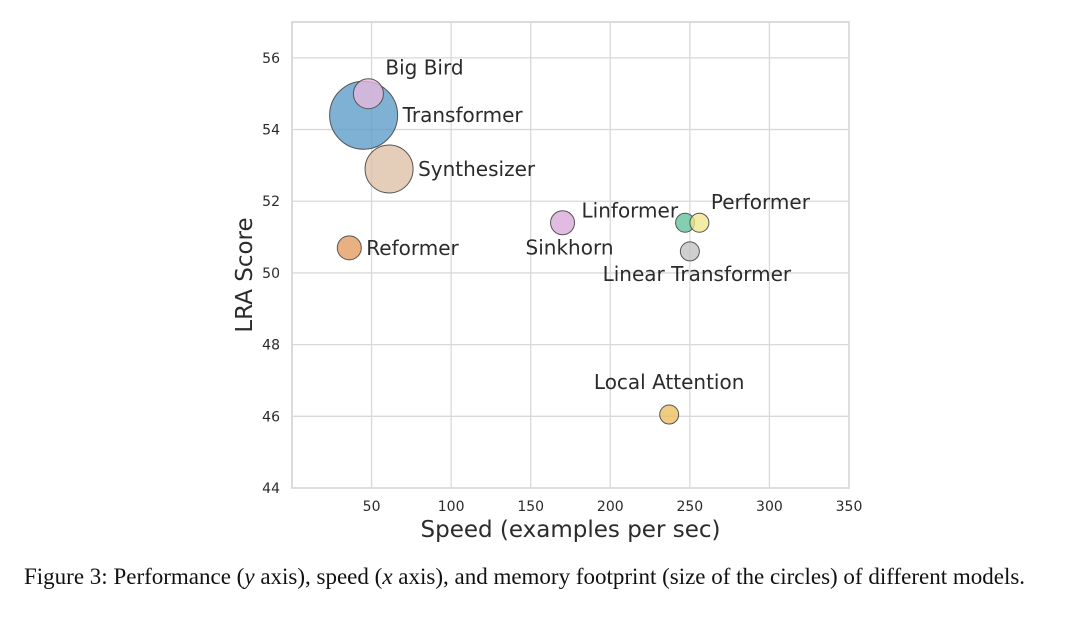 The height and width of the screenshot is (633, 1080). I want to click on y-tick-label: 52, so click(271, 202).